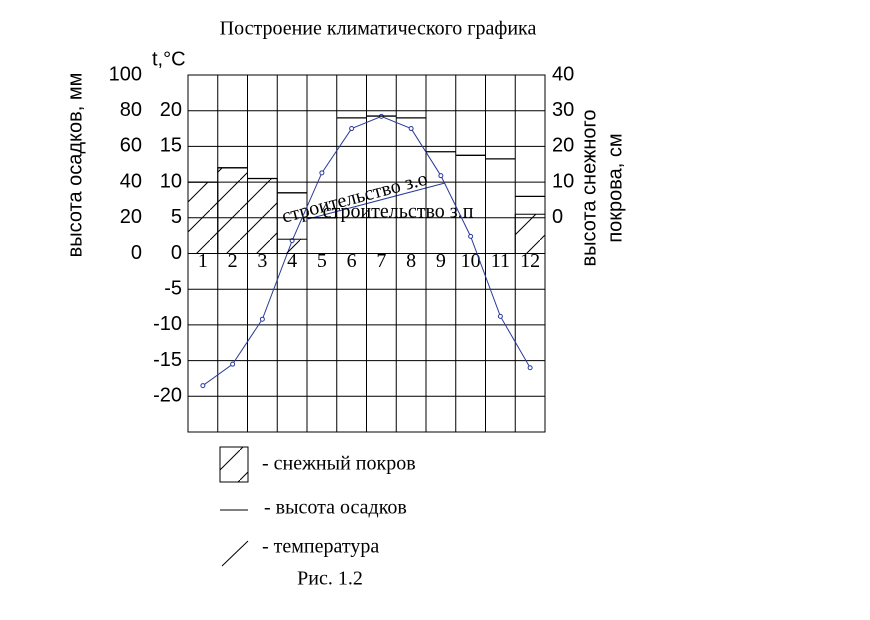 Image resolution: width=870 pixels, height=620 pixels. What do you see at coordinates (292, 261) in the screenshot?
I see `x-tick-label: 4` at bounding box center [292, 261].